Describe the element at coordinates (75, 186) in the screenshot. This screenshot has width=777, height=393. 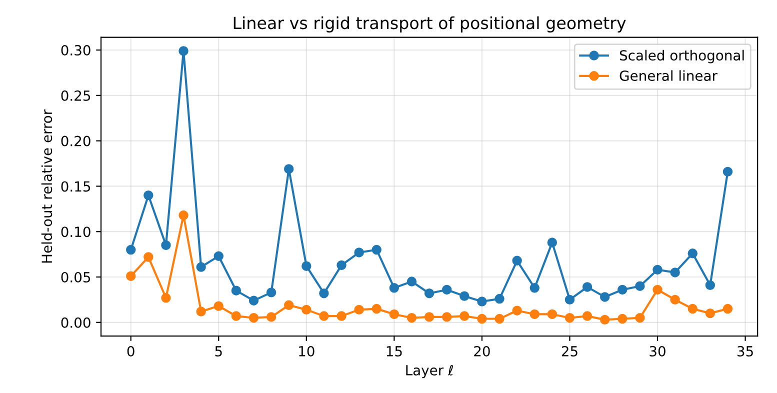
I see `y-tick-label: 0.15` at that location.